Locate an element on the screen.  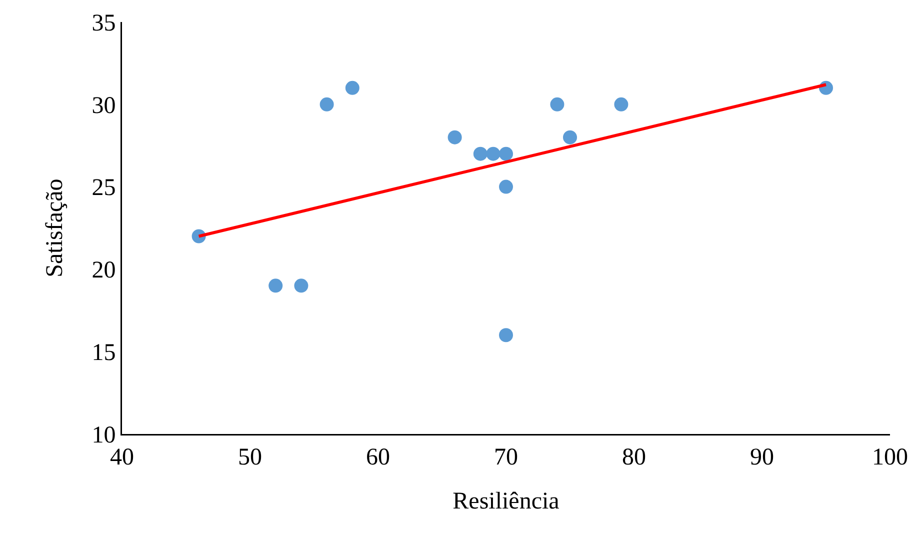
x-tick-label: 80 is located at coordinates (634, 457).